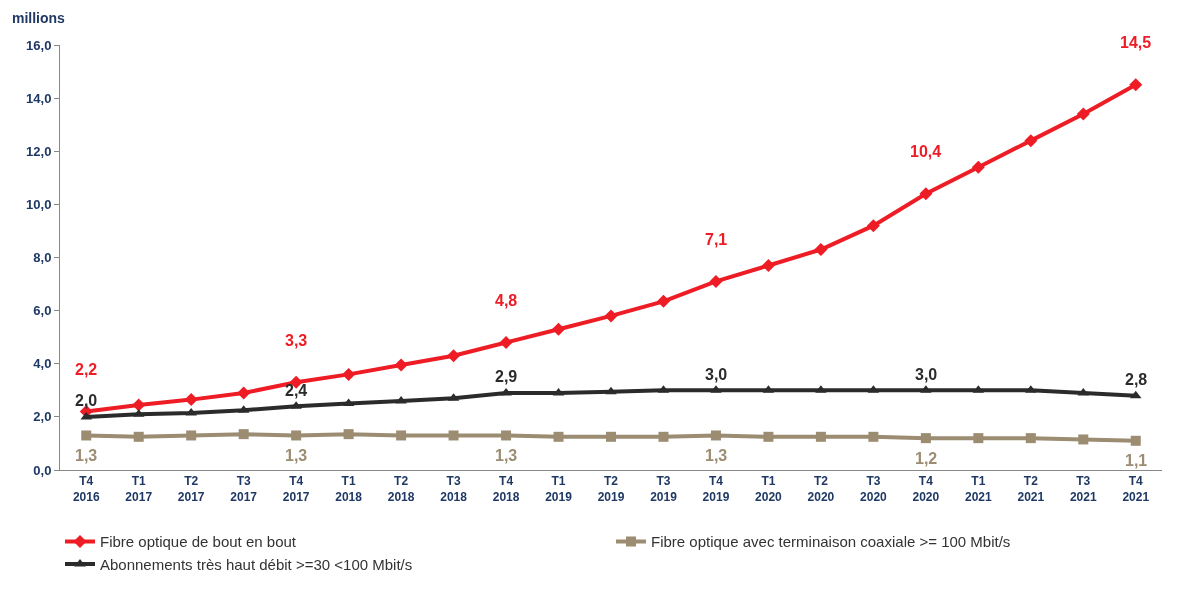  Describe the element at coordinates (244, 489) in the screenshot. I see `x-tick-label: T3 2017` at that location.